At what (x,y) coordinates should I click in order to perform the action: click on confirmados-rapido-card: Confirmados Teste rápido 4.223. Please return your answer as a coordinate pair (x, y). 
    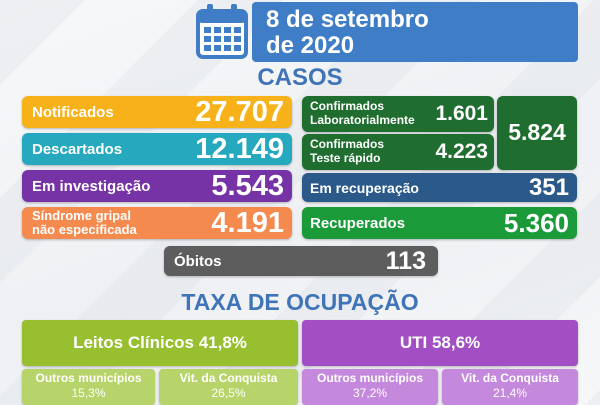
    Looking at the image, I should click on (398, 152).